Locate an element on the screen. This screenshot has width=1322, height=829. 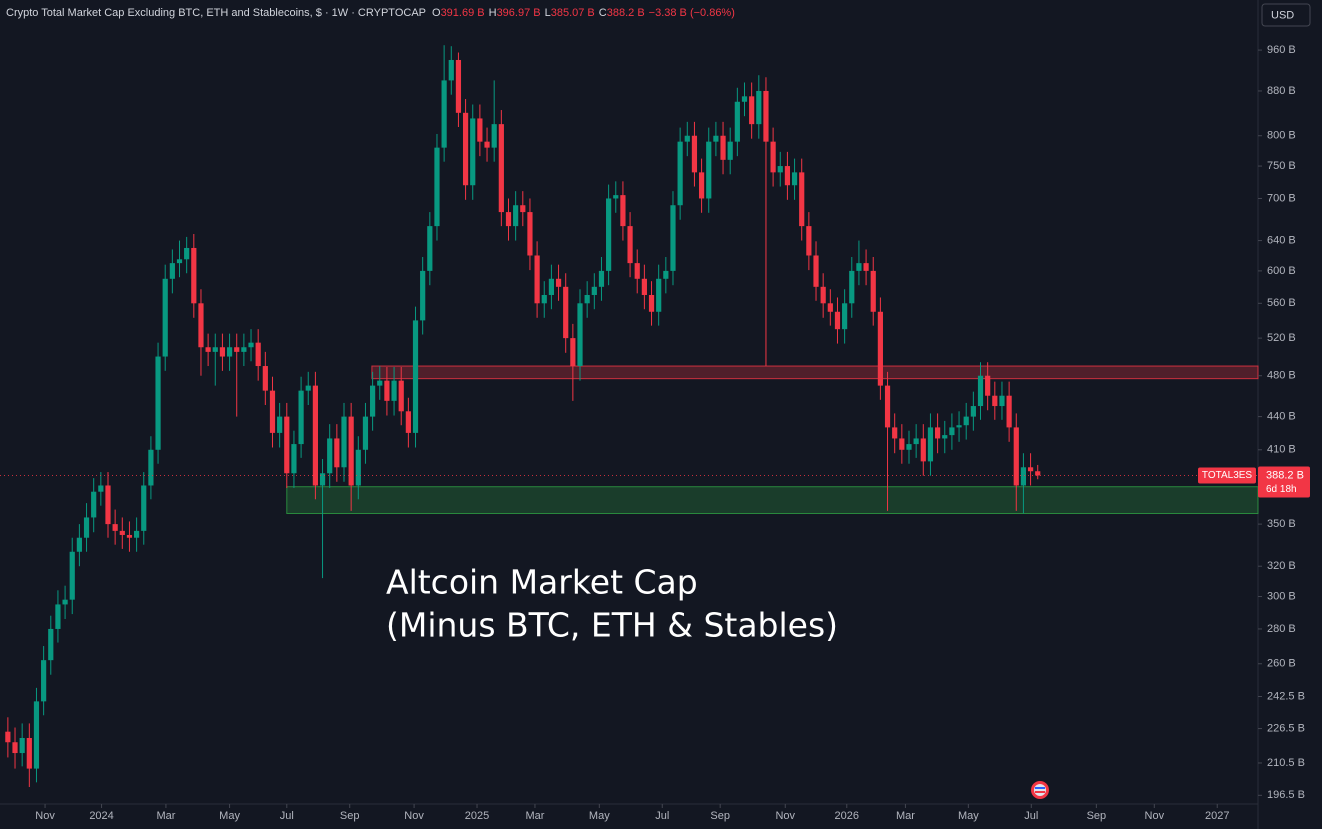
ohlc-key: H is located at coordinates (493, 13).